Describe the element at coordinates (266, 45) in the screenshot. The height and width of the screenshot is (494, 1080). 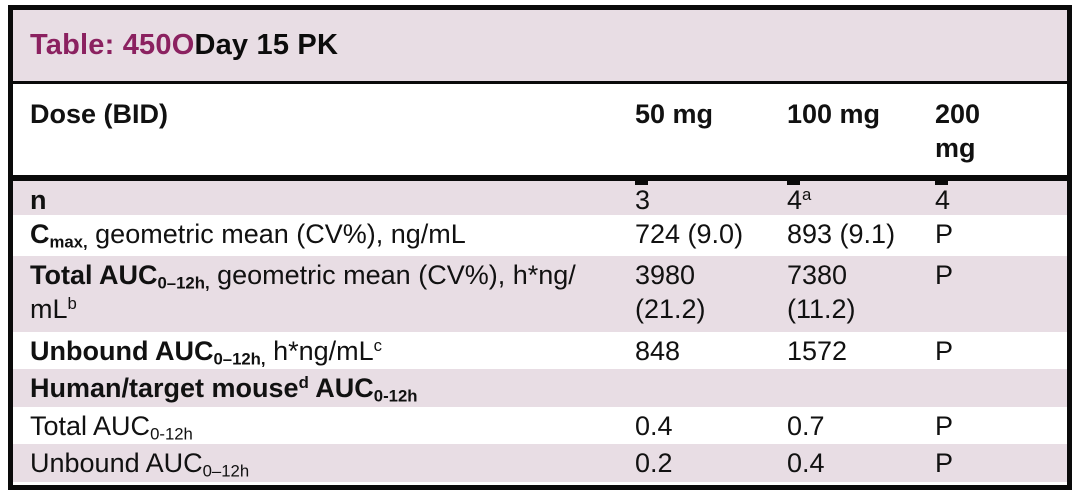
I see `table-title-text: Day 15 PK` at that location.